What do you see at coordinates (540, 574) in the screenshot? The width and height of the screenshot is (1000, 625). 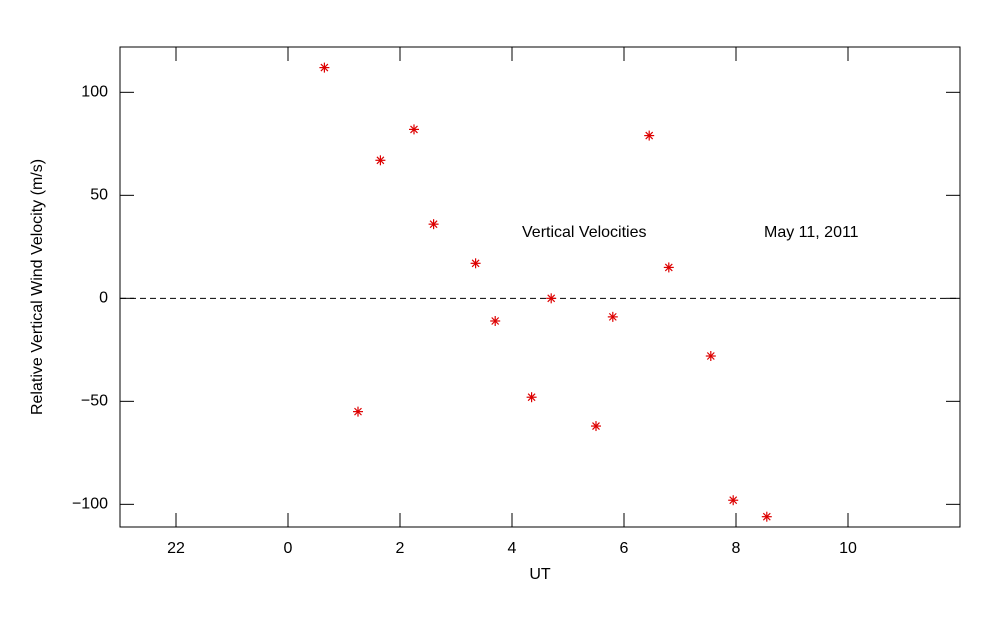 I see `x-axis-label: UT` at bounding box center [540, 574].